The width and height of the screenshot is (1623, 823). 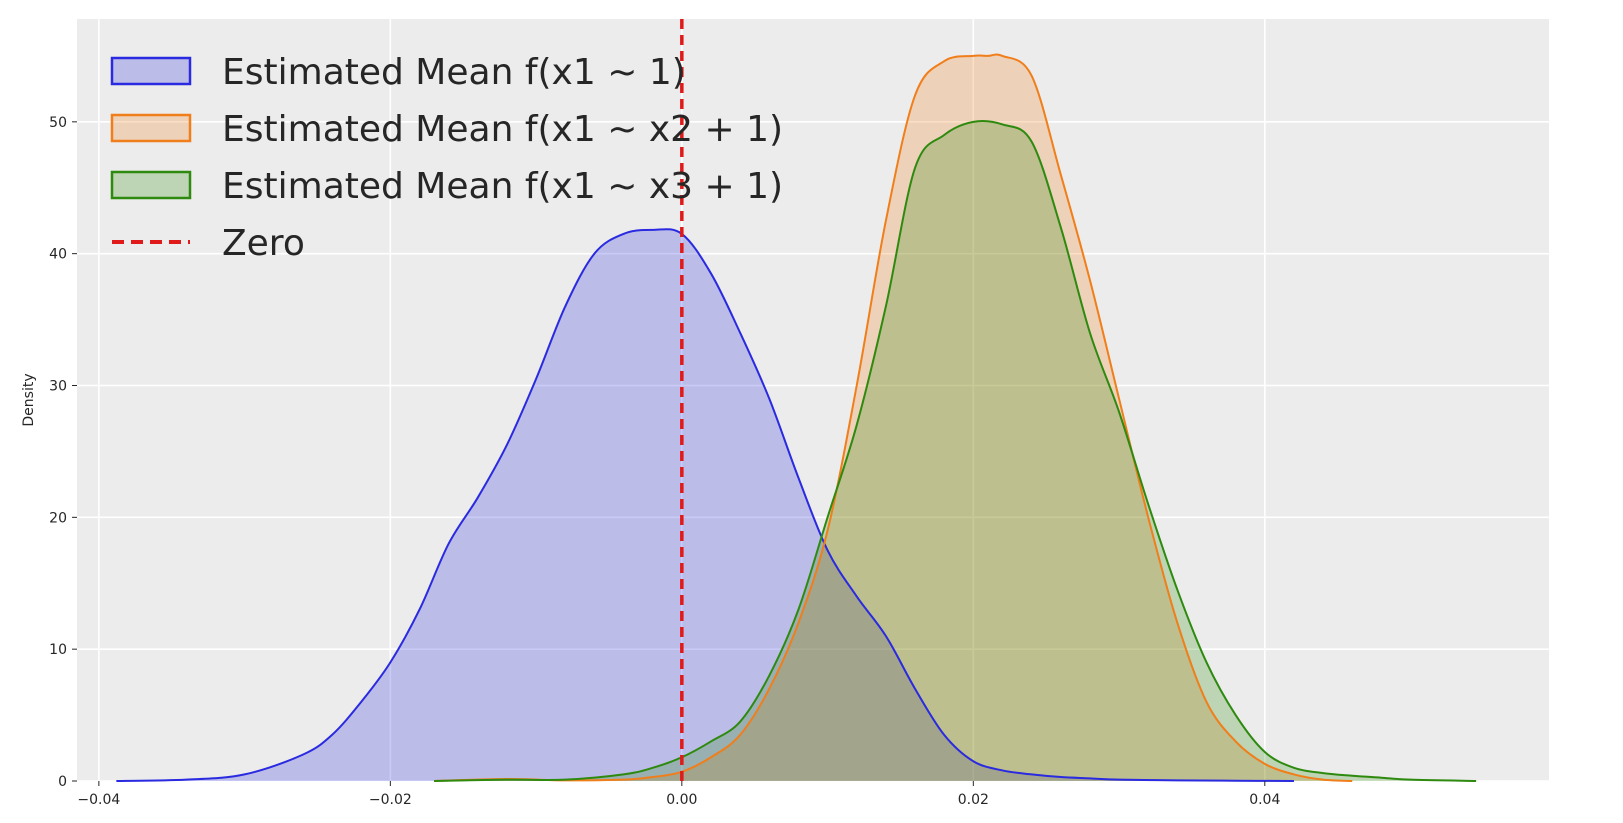 I want to click on y-tick-label: 20, so click(x=58, y=518).